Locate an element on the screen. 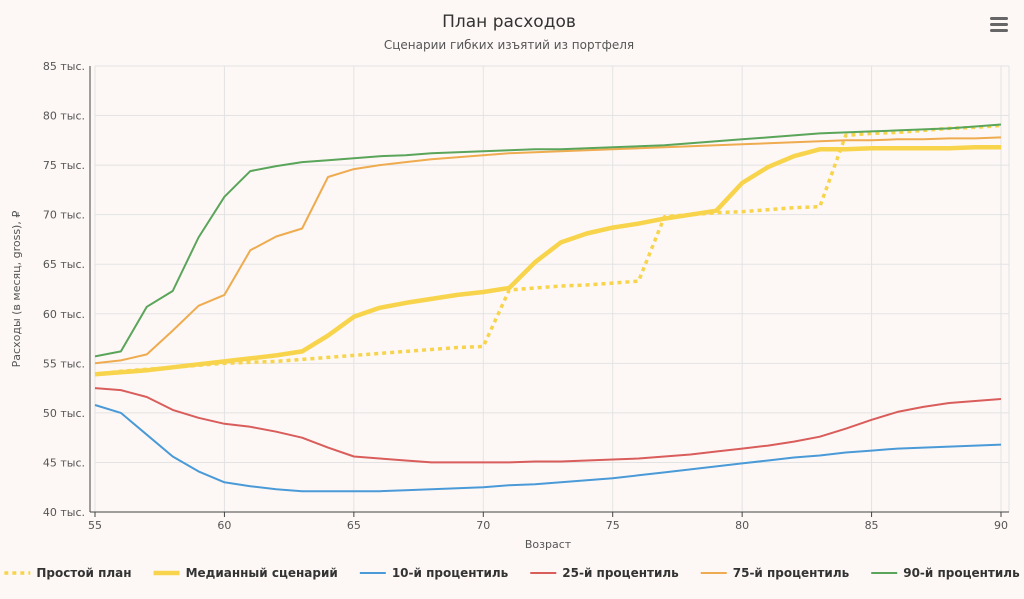 The height and width of the screenshot is (599, 1024). chart-subtitle: Сценарии гибких изъятий из портфеля is located at coordinates (509, 45).